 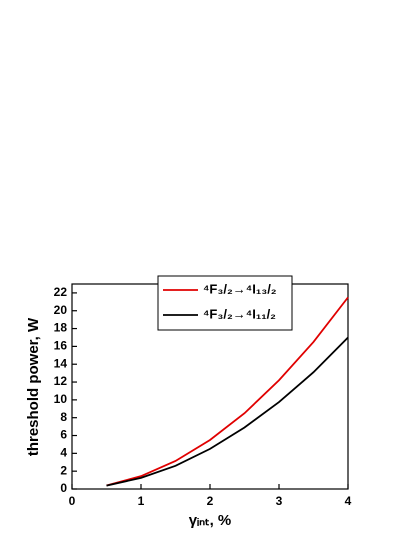 I want to click on y-tick-label: 4, so click(x=63, y=453).